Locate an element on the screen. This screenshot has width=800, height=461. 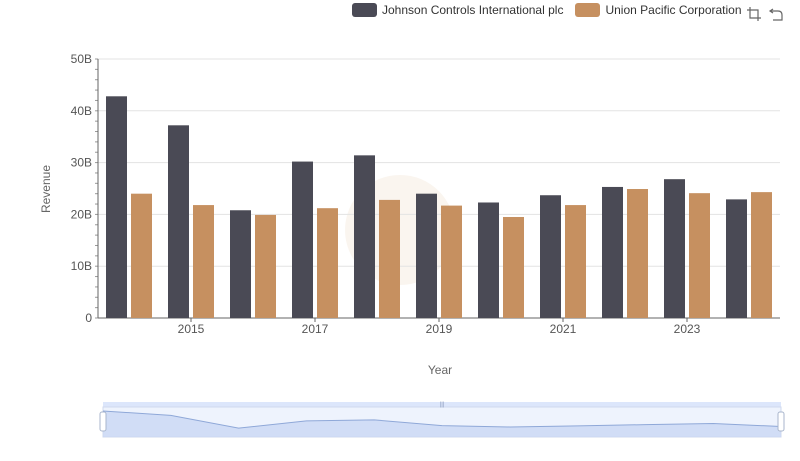
y-tick-label: 50B is located at coordinates (81, 59).